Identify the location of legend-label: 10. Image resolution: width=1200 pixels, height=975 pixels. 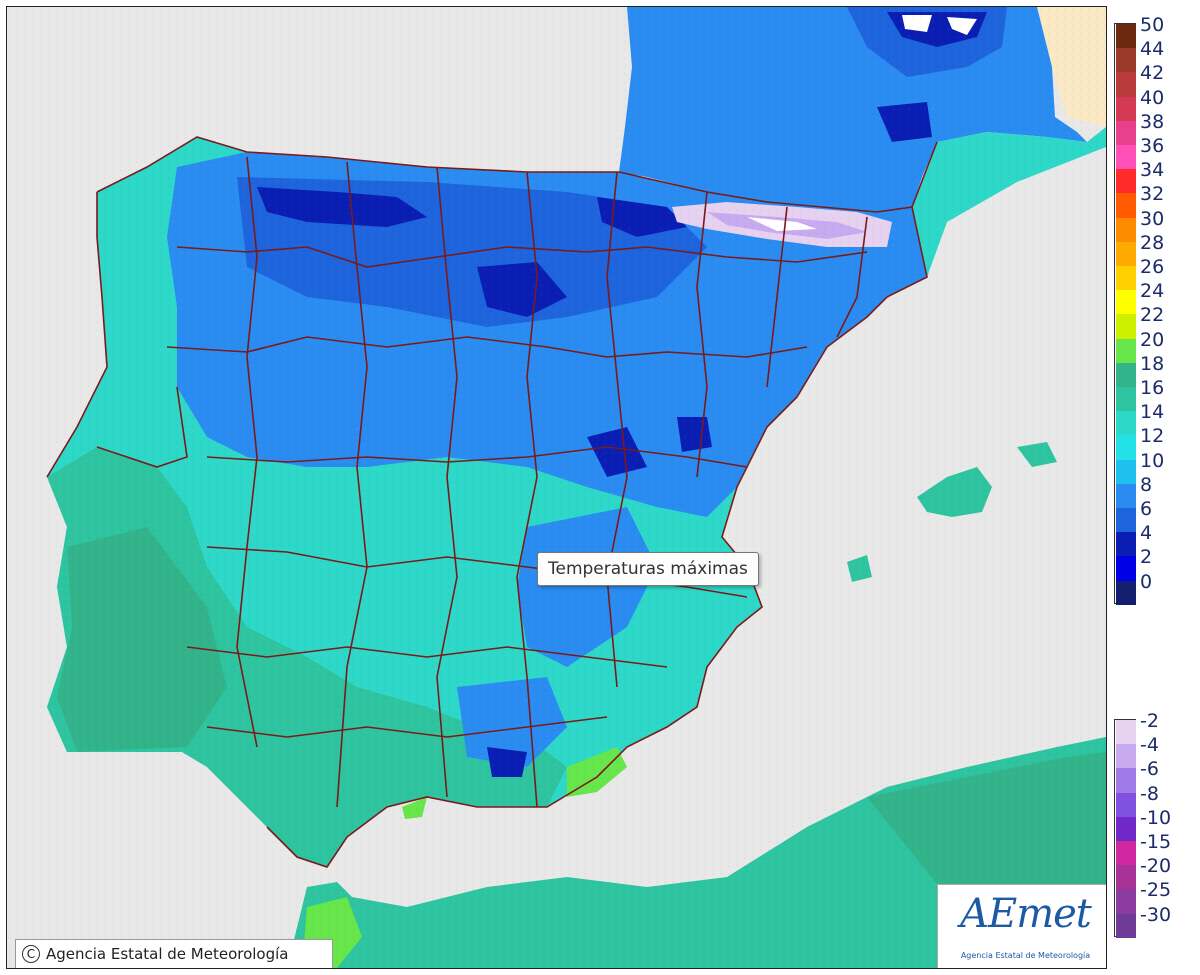
(1152, 460).